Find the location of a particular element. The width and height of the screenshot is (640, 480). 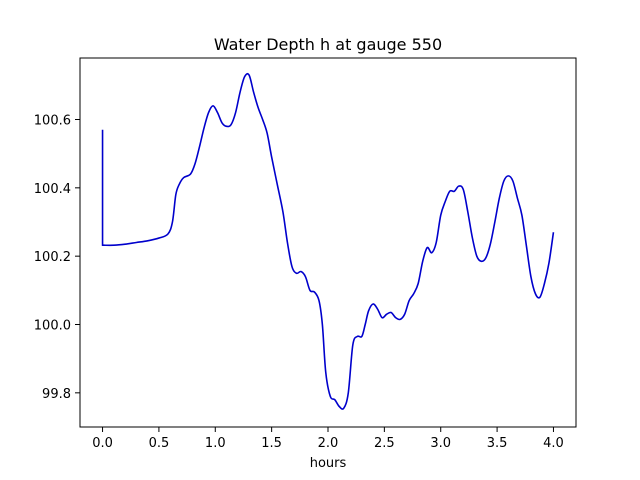

y-tick-label: 100.0 is located at coordinates (52, 326).